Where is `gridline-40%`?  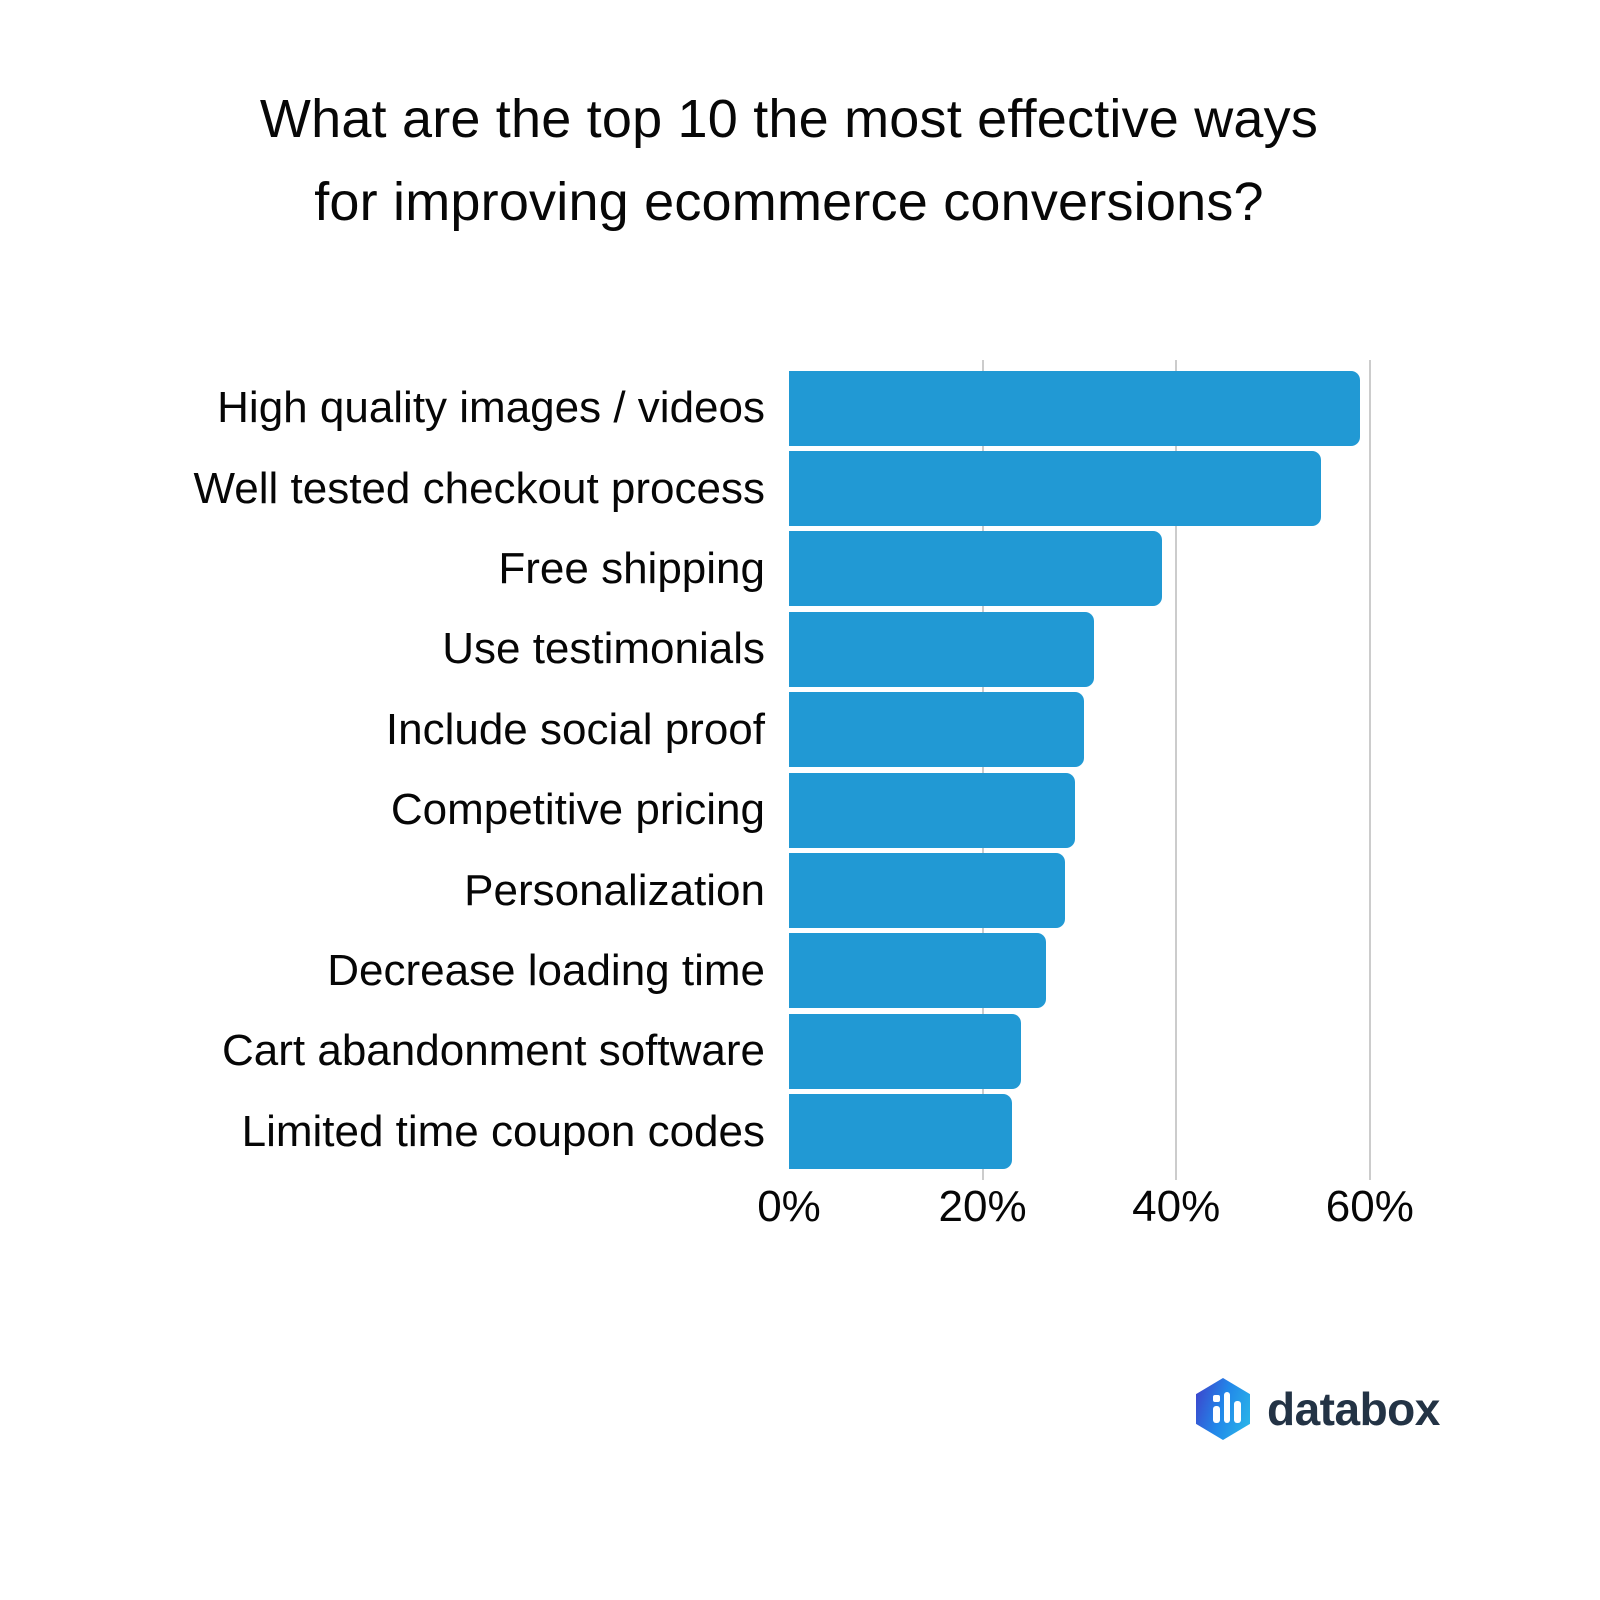 gridline-40% is located at coordinates (1176, 770).